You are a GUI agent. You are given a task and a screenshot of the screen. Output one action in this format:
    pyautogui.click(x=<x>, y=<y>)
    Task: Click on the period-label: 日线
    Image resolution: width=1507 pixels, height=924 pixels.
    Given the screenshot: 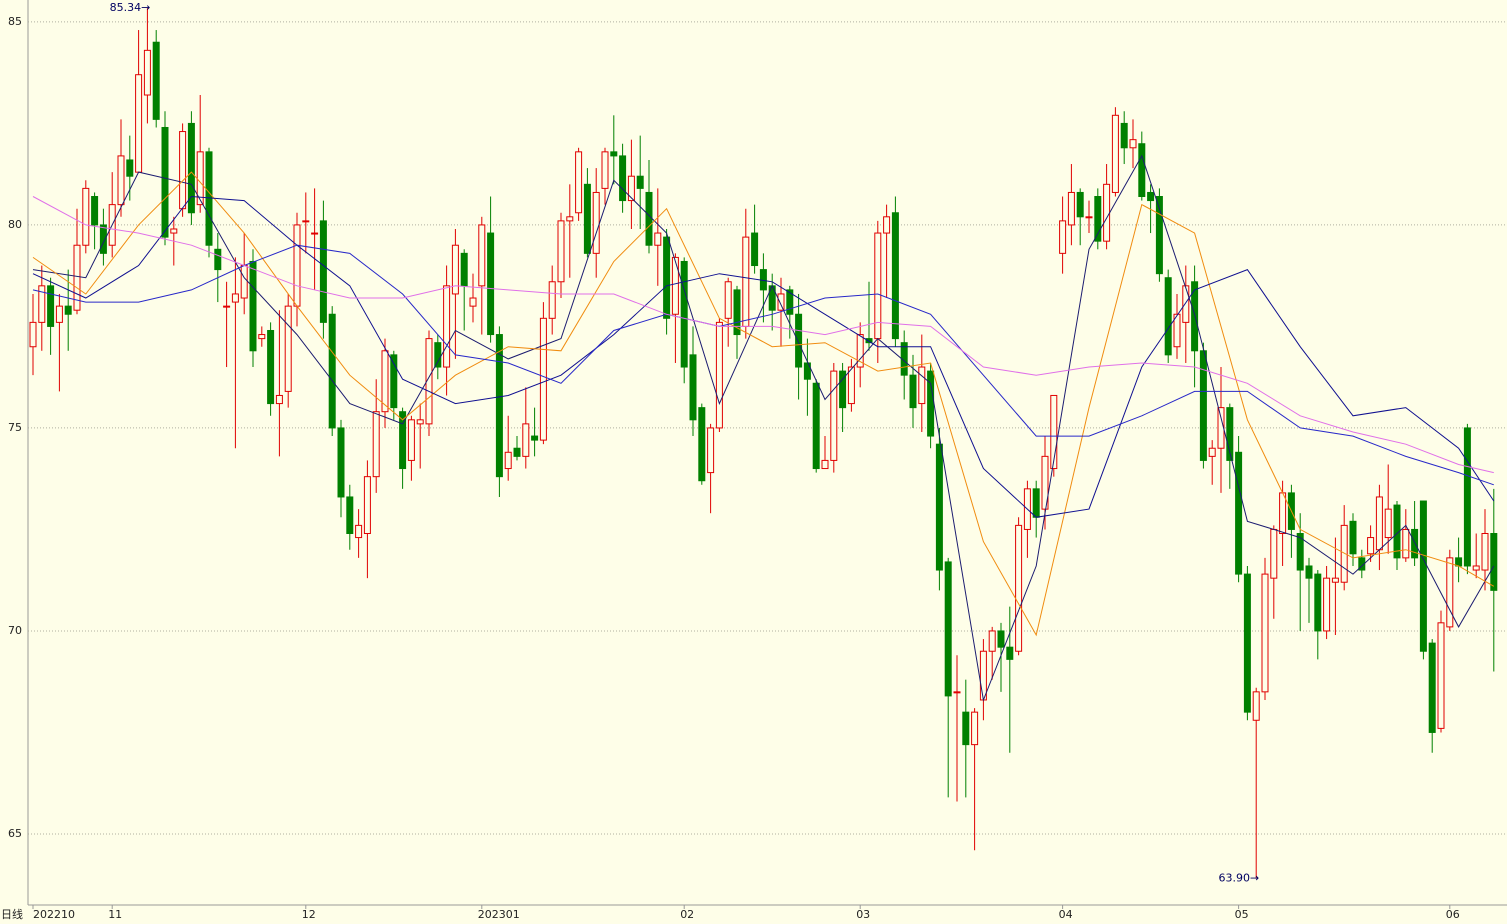 What is the action you would take?
    pyautogui.click(x=12, y=914)
    